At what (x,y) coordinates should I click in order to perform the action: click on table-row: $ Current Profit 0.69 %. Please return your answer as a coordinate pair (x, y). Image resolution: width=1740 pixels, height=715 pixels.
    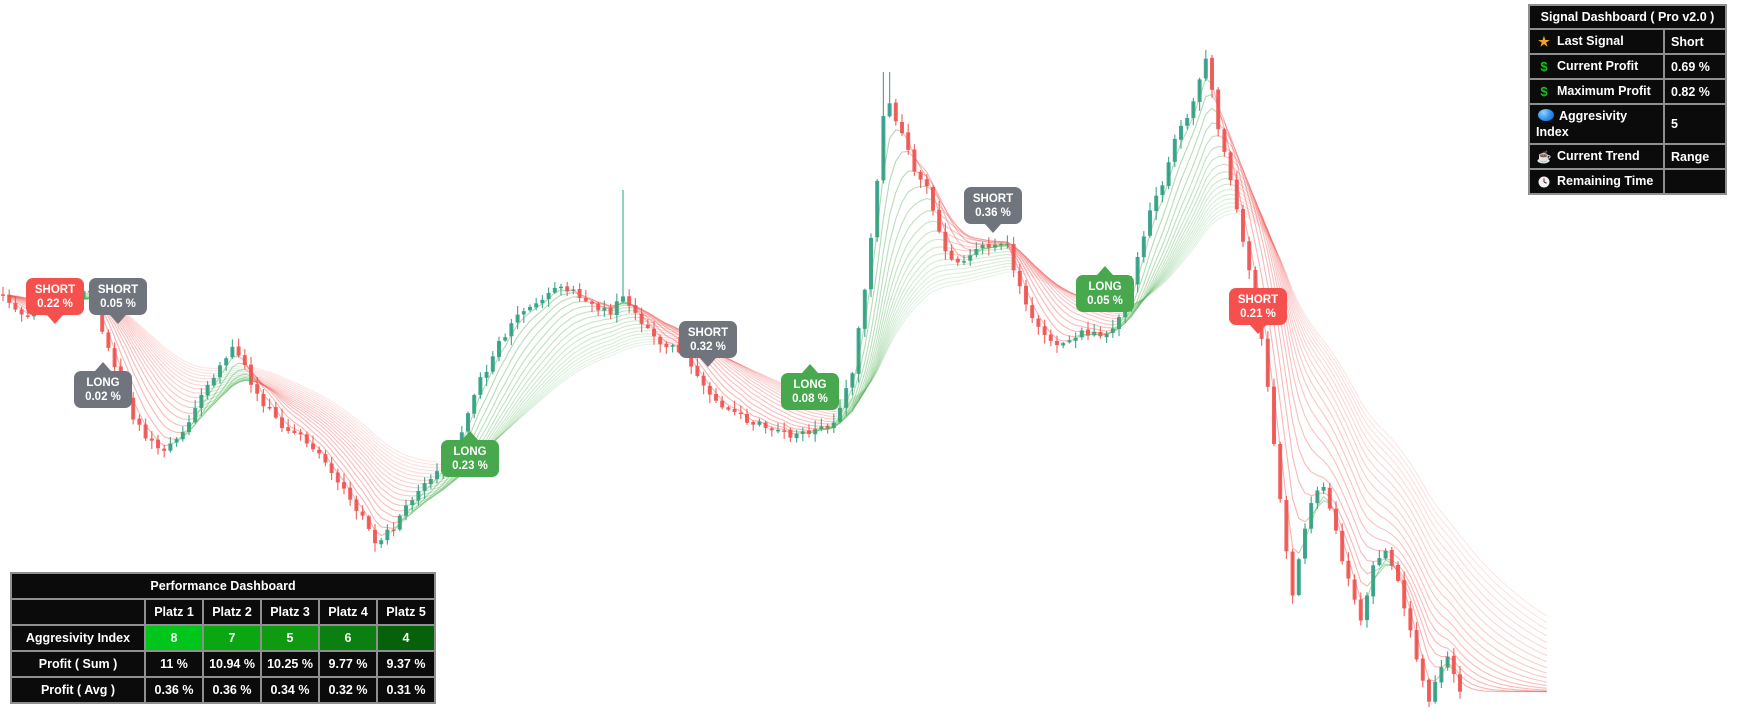
    Looking at the image, I should click on (1627, 66).